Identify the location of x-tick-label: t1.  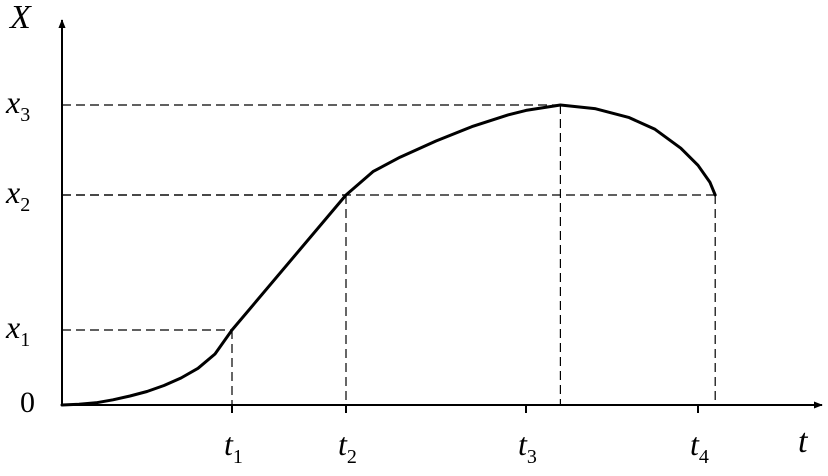
(233, 447).